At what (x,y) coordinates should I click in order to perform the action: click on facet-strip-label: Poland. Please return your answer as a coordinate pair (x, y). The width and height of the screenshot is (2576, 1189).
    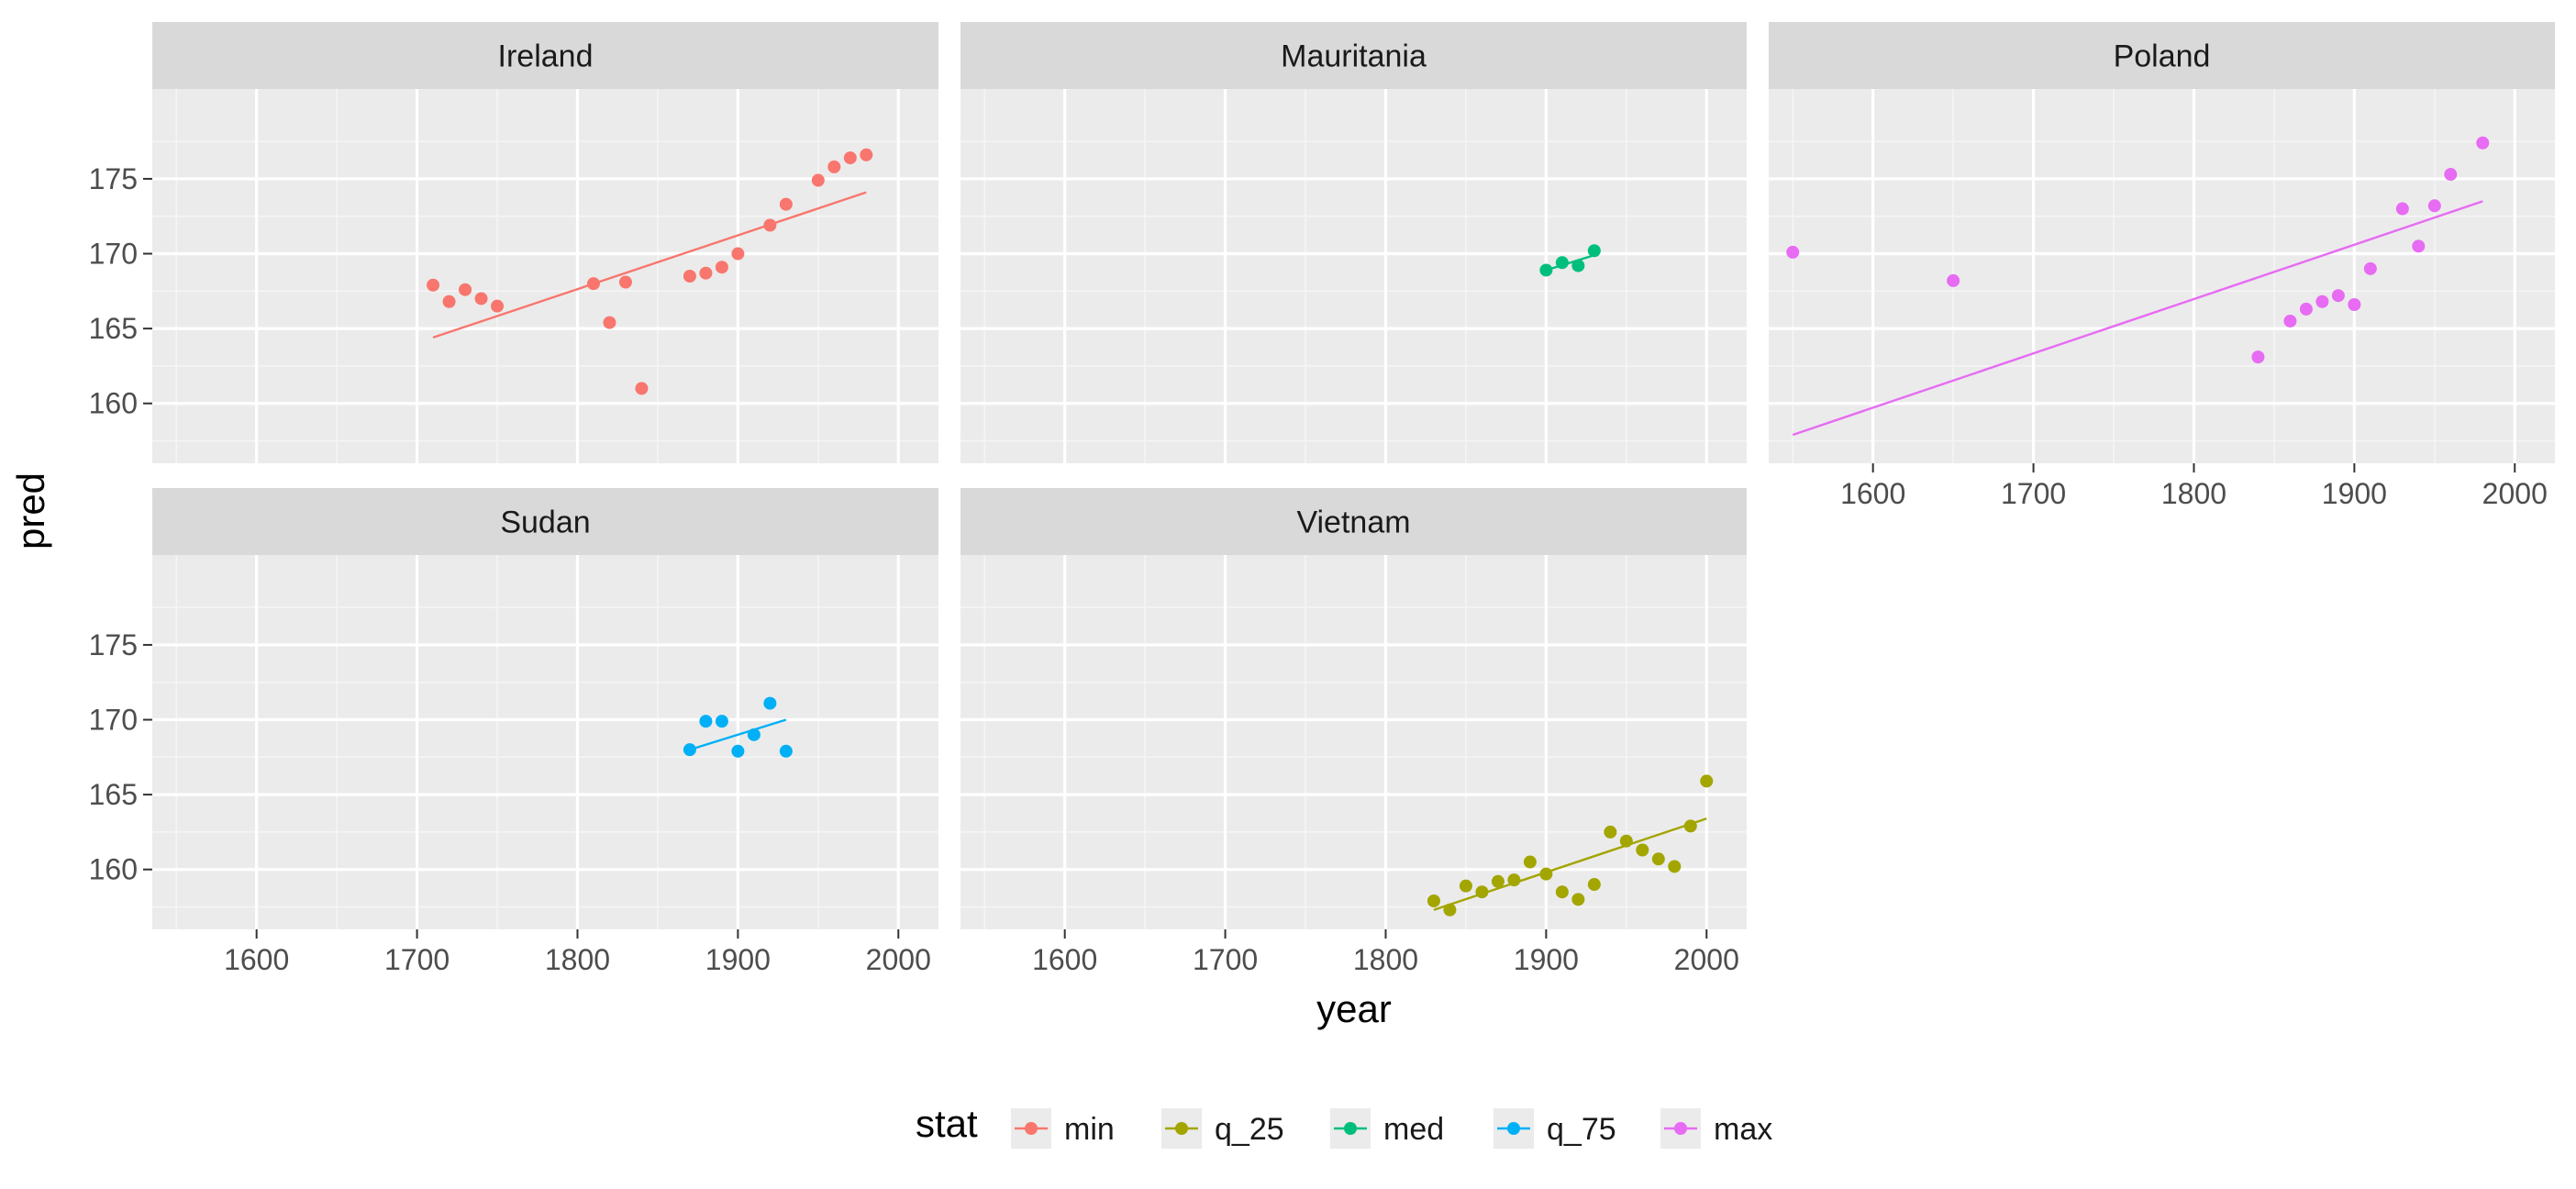
    Looking at the image, I should click on (2162, 57).